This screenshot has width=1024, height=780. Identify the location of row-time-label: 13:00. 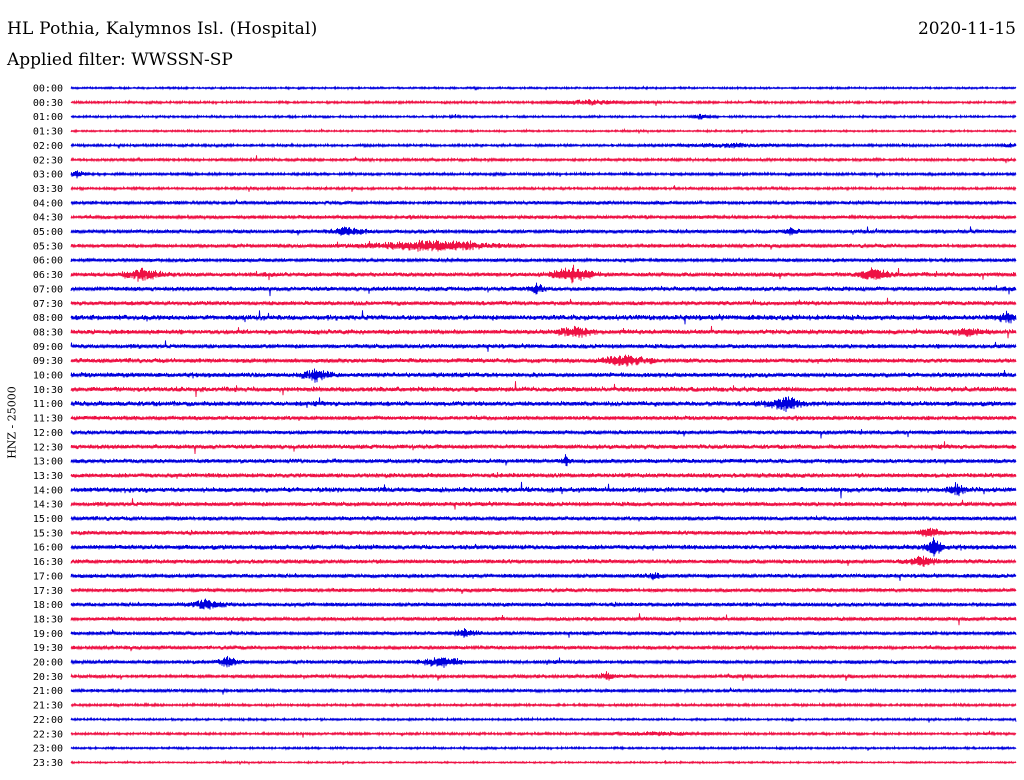
(48, 462).